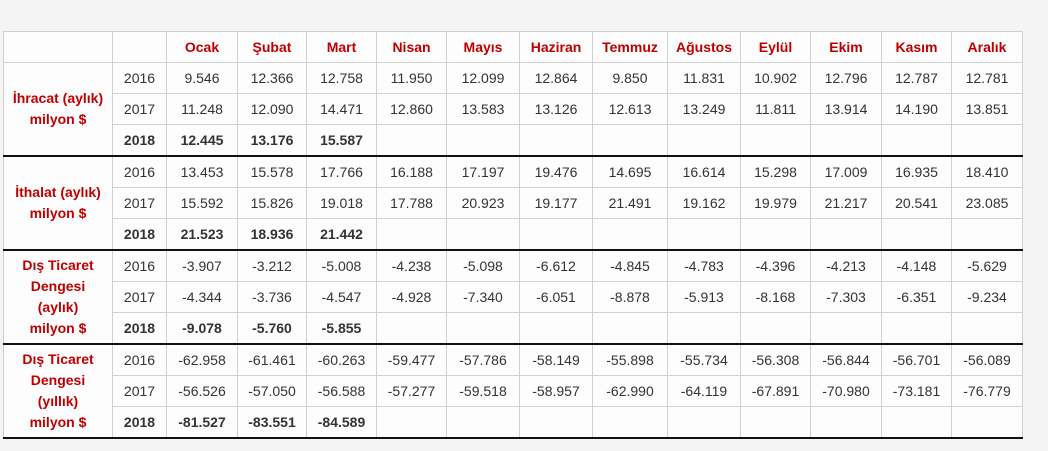  What do you see at coordinates (987, 171) in the screenshot?
I see `value-cell: 18.410` at bounding box center [987, 171].